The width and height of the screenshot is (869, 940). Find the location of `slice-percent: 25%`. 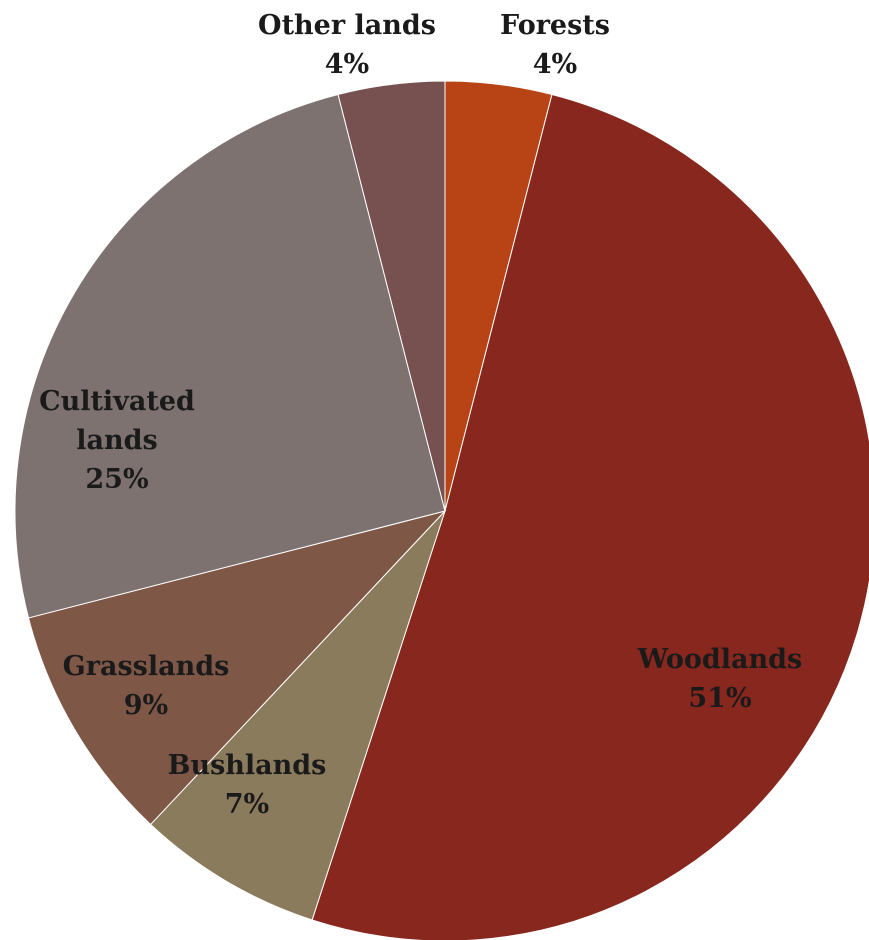

slice-percent: 25% is located at coordinates (116, 479).